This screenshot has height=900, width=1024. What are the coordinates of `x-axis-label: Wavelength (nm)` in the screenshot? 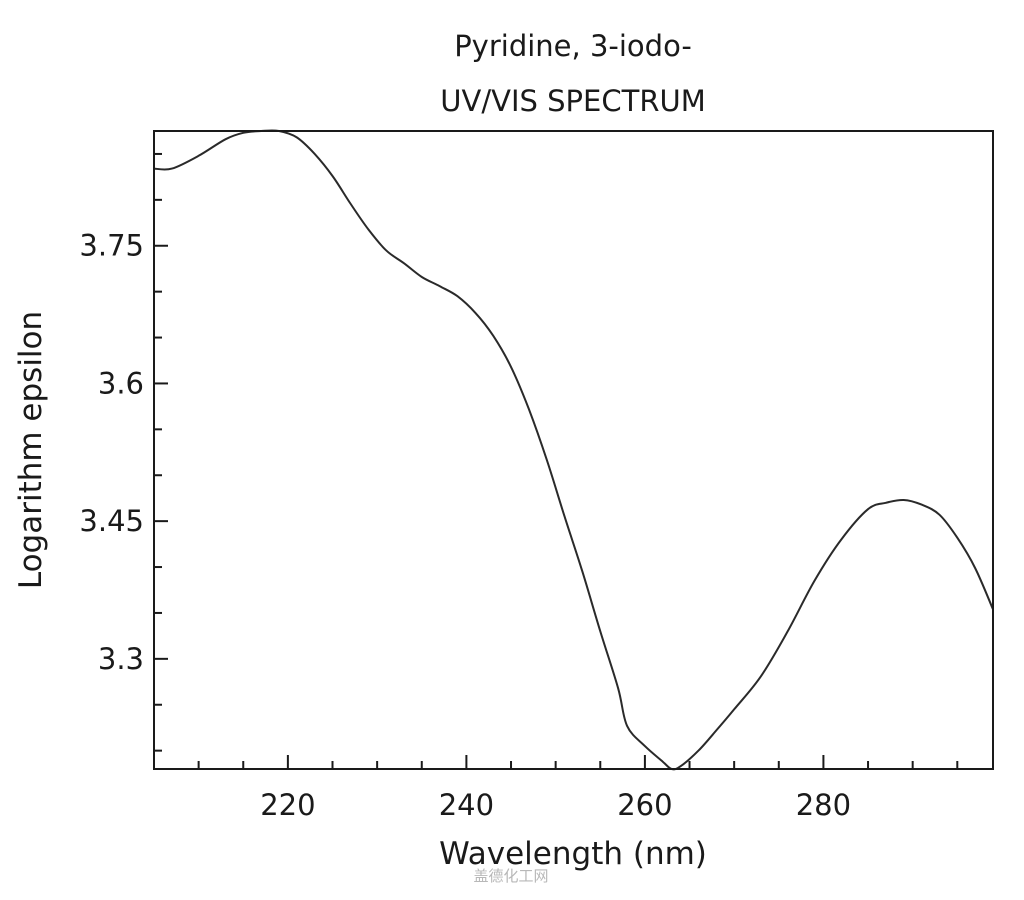 It's located at (573, 854).